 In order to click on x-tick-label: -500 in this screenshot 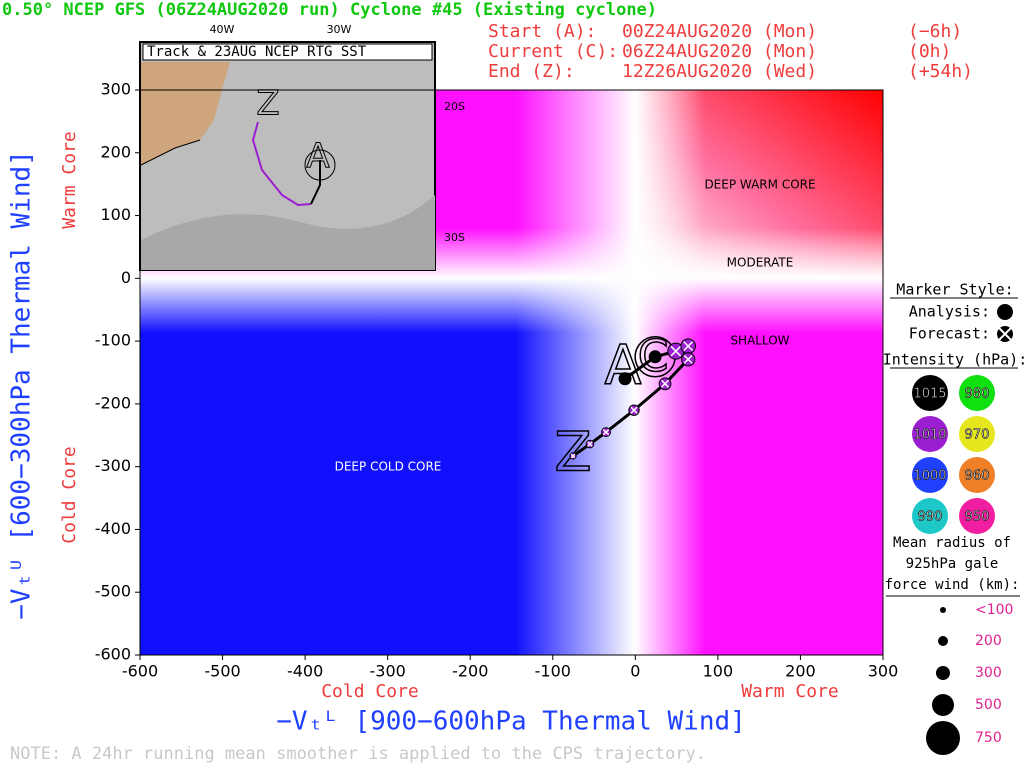, I will do `click(222, 671)`.